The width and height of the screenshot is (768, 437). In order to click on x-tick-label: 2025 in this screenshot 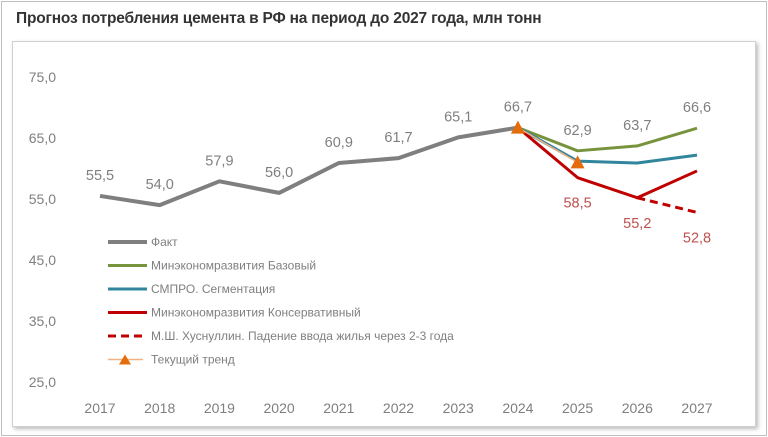, I will do `click(577, 408)`.